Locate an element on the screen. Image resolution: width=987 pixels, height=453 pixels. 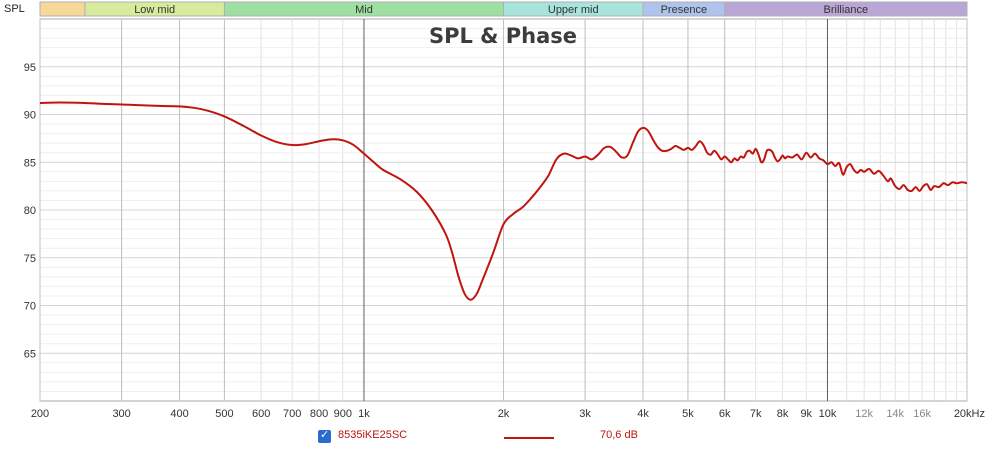
x-tick-label: 14k is located at coordinates (895, 414).